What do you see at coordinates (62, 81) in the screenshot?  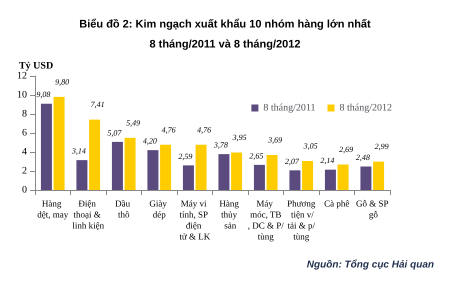 I see `data-label: 9,80` at bounding box center [62, 81].